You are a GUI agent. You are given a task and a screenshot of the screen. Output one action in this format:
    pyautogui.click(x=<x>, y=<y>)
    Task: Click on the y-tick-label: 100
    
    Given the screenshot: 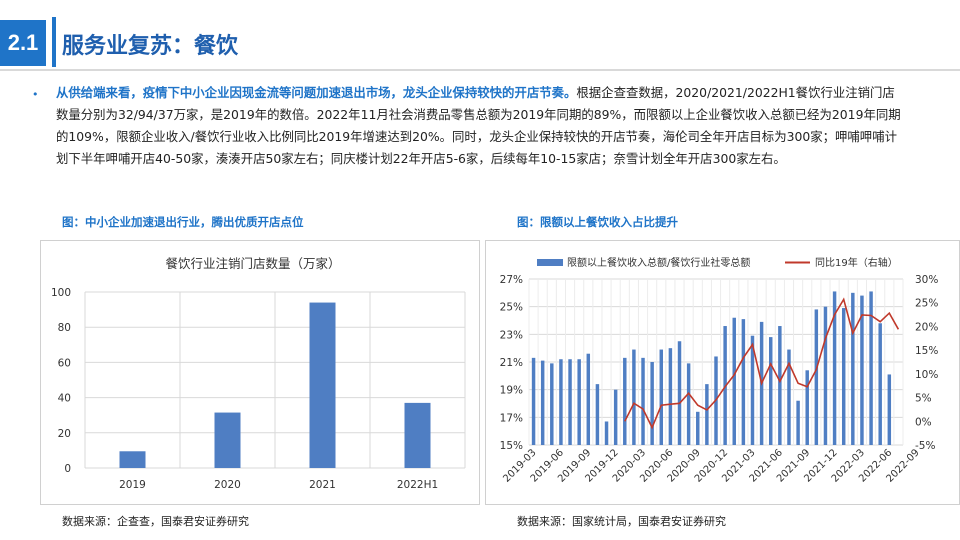 What is the action you would take?
    pyautogui.click(x=61, y=293)
    